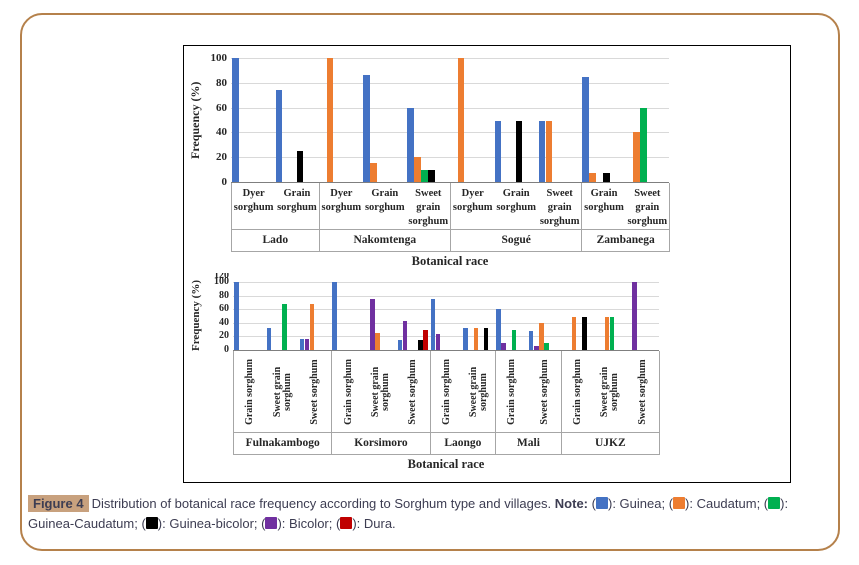 The image size is (859, 565). Describe the element at coordinates (224, 182) in the screenshot. I see `y-tick-label: 0` at that location.